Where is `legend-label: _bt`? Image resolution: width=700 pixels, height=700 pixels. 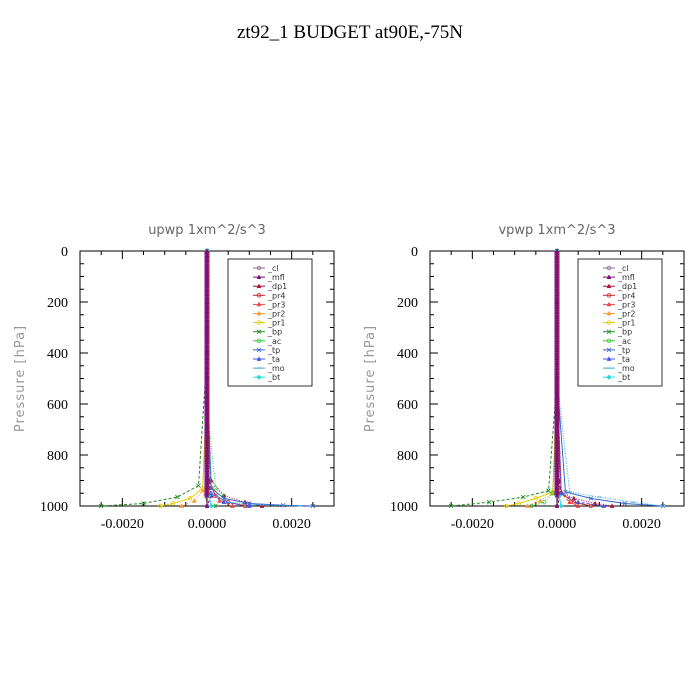
legend-label: _bt is located at coordinates (273, 377).